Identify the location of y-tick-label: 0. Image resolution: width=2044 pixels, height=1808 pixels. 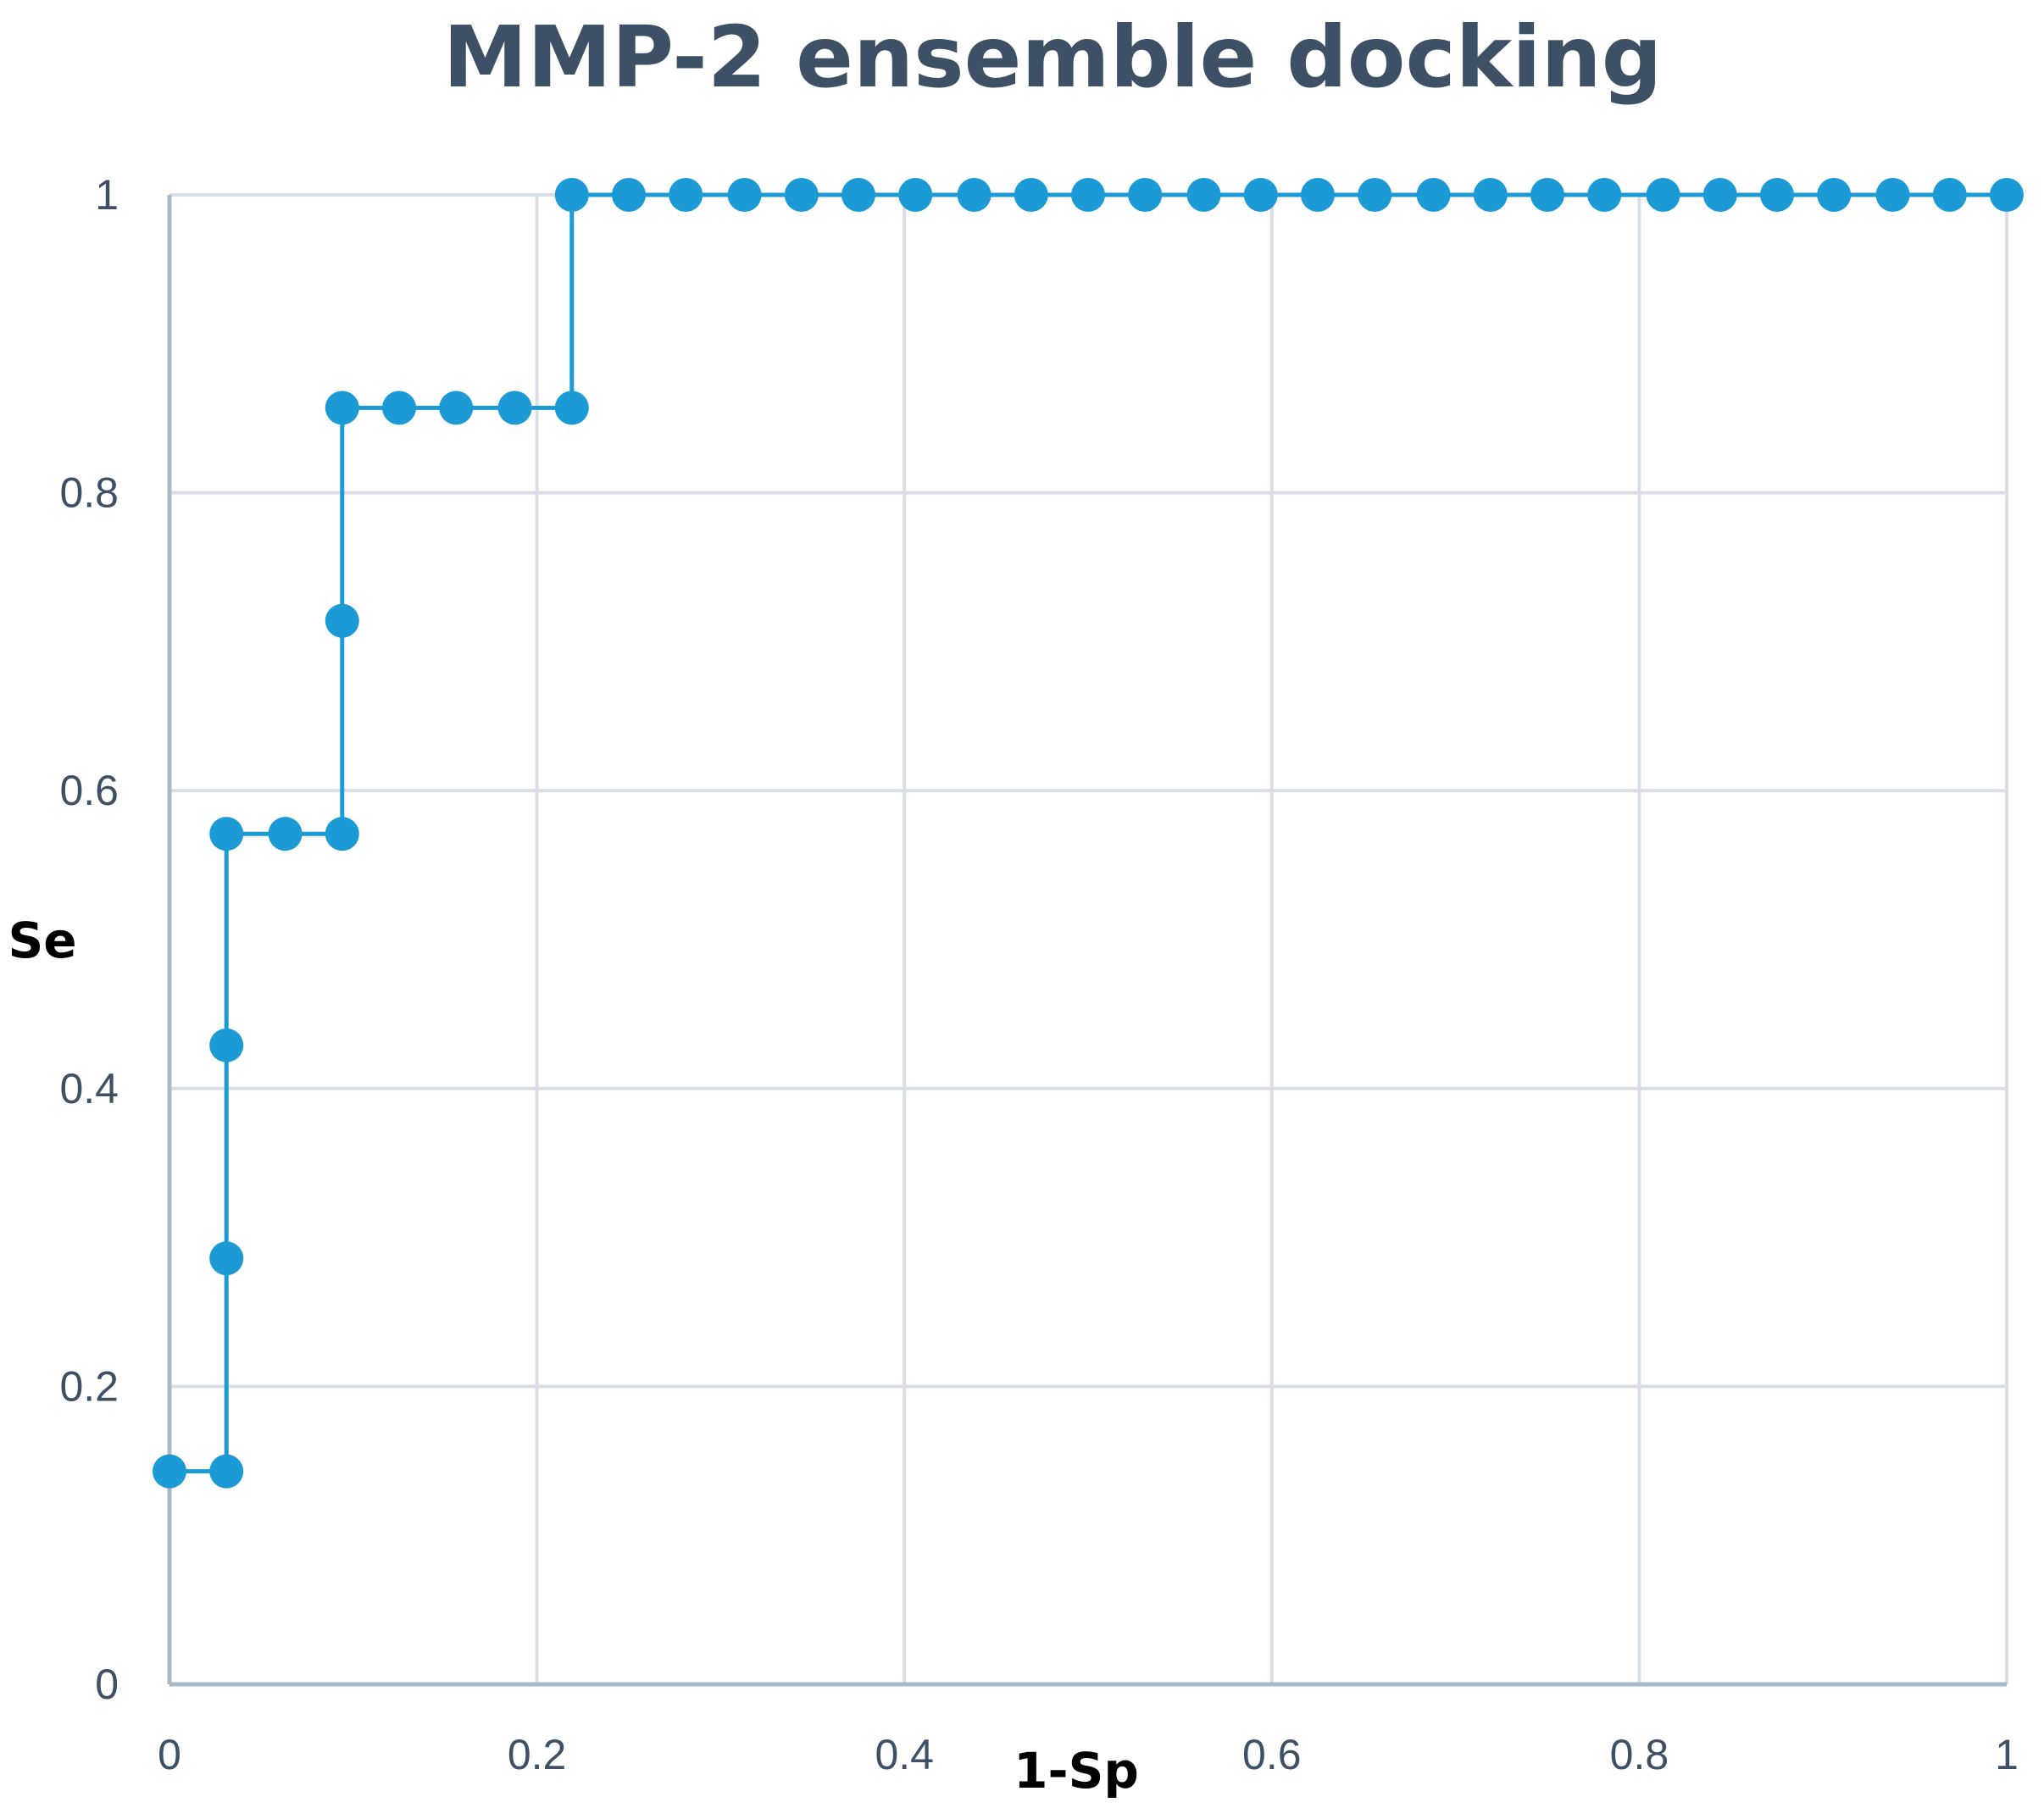
(107, 1684).